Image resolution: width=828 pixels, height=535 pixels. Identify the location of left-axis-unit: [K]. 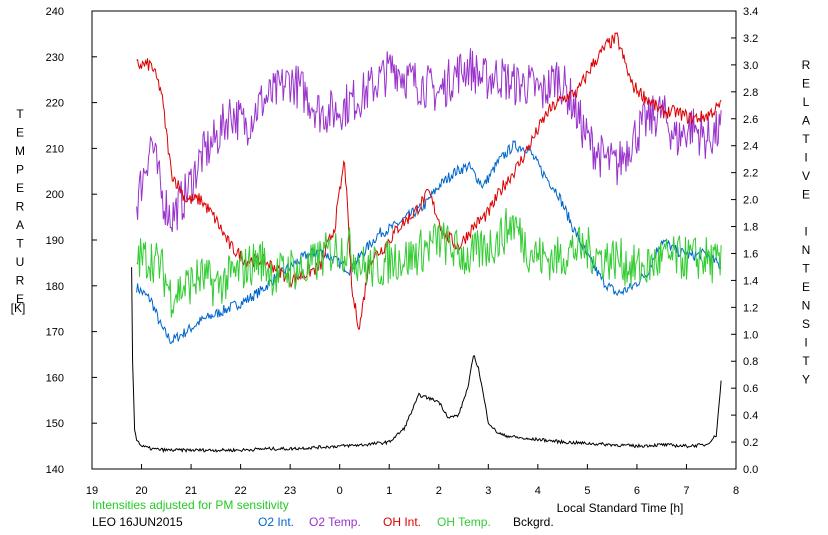
(18, 308).